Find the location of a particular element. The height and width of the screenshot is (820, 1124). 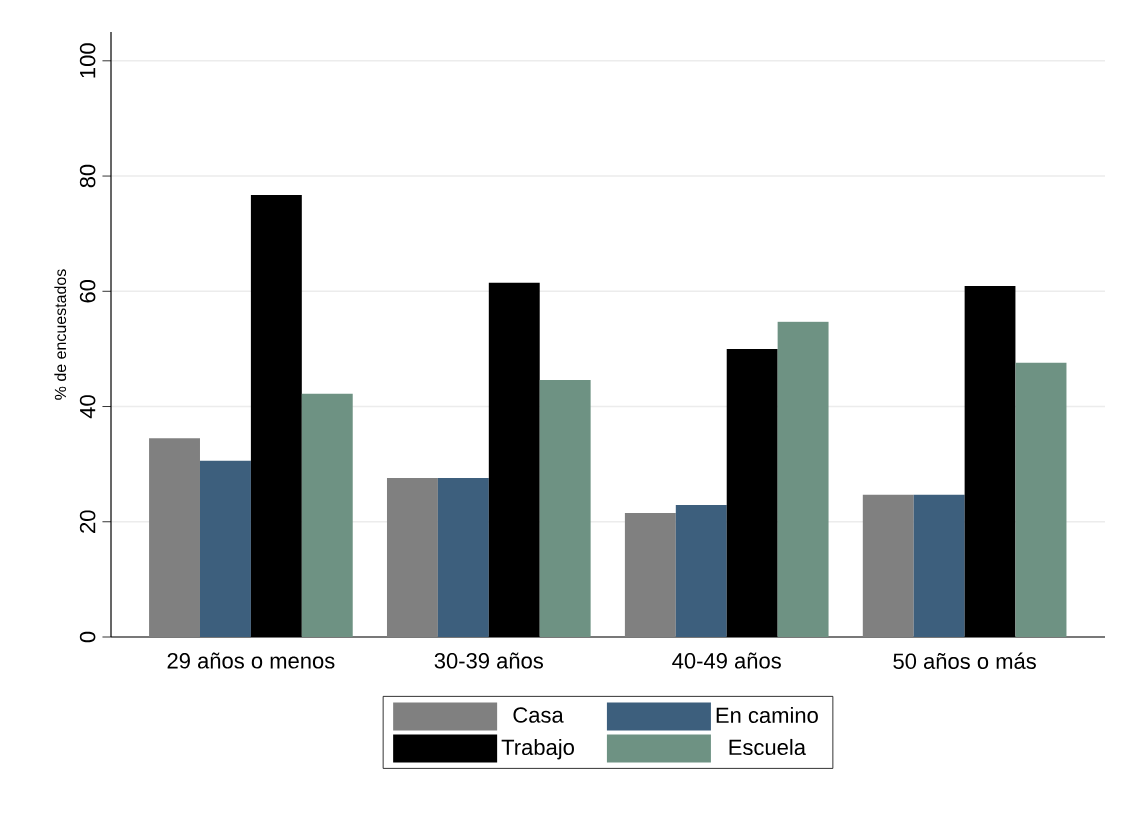

x-tick-label: 50 años o más is located at coordinates (964, 661).